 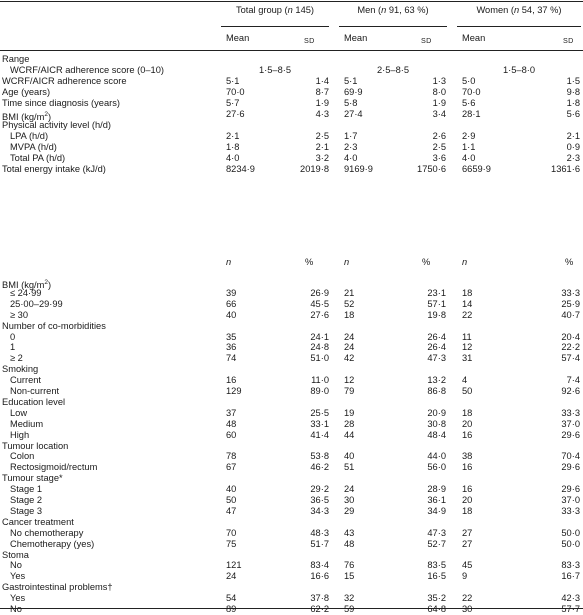 What do you see at coordinates (573, 146) in the screenshot?
I see `sd-cell: 0·9` at bounding box center [573, 146].